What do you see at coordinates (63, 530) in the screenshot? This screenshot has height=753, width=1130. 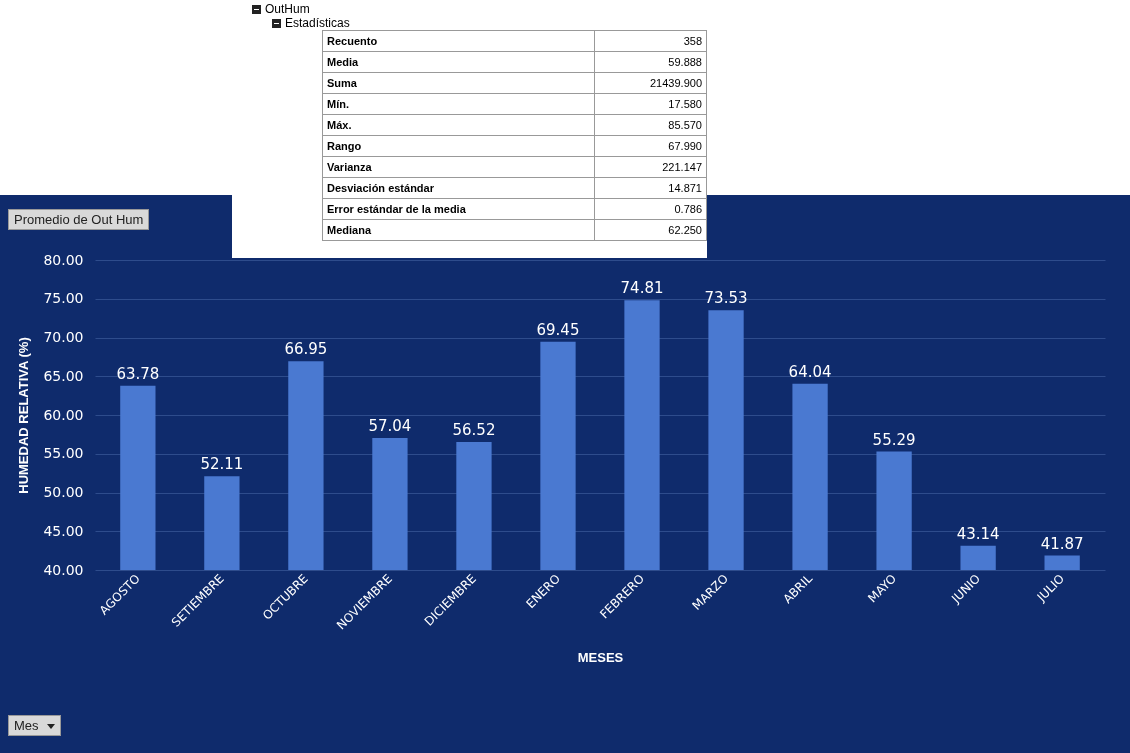 I see `y-tick-label: 45.00` at bounding box center [63, 530].